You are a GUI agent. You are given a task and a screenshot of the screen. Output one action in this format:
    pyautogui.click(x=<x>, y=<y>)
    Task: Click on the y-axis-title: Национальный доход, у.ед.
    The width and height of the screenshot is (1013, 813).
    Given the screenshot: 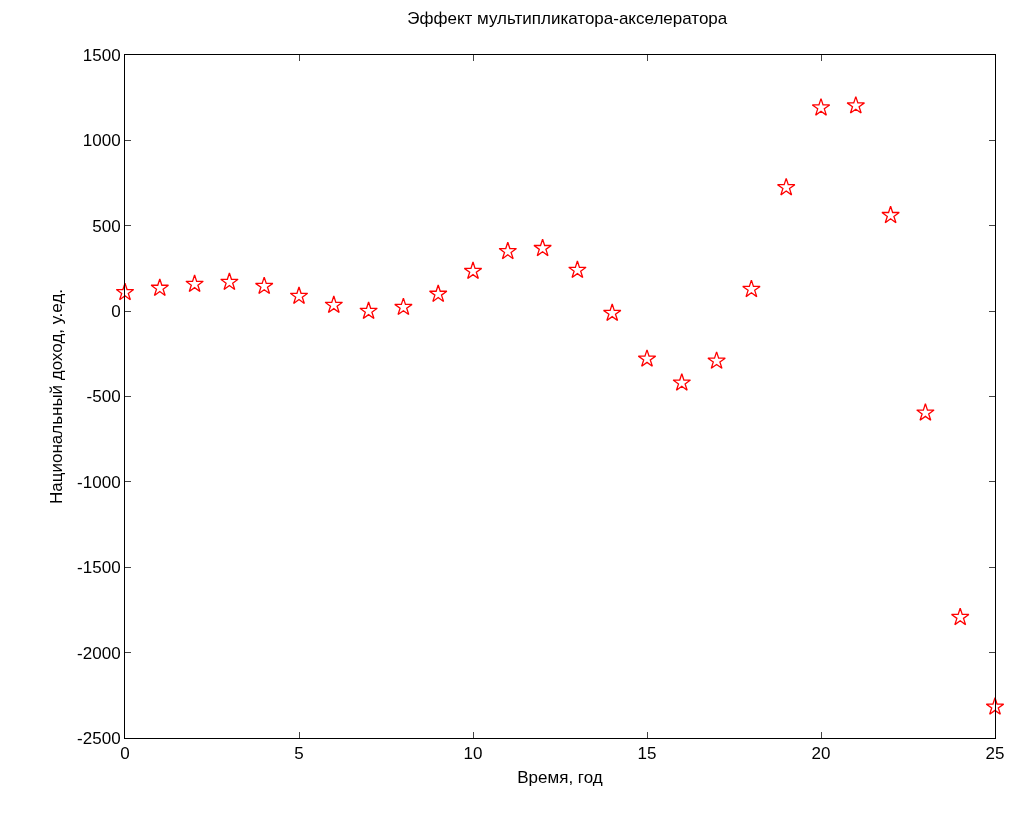 What is the action you would take?
    pyautogui.click(x=56, y=396)
    